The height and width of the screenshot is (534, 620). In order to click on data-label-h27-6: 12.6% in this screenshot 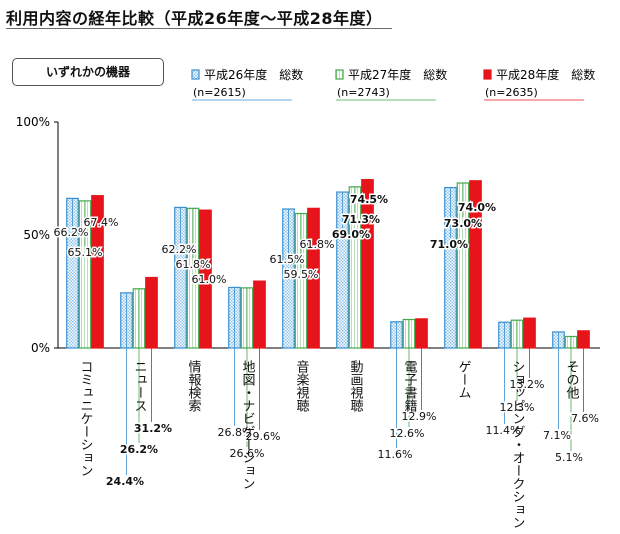, I will do `click(407, 433)`.